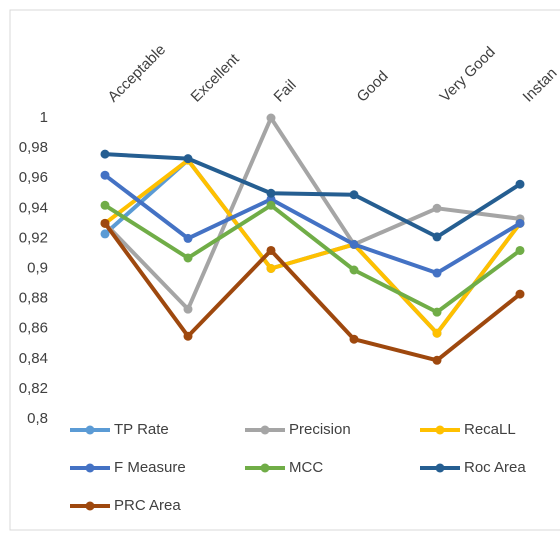  Describe the element at coordinates (137, 73) in the screenshot. I see `x-tick-label: Acceptable` at that location.